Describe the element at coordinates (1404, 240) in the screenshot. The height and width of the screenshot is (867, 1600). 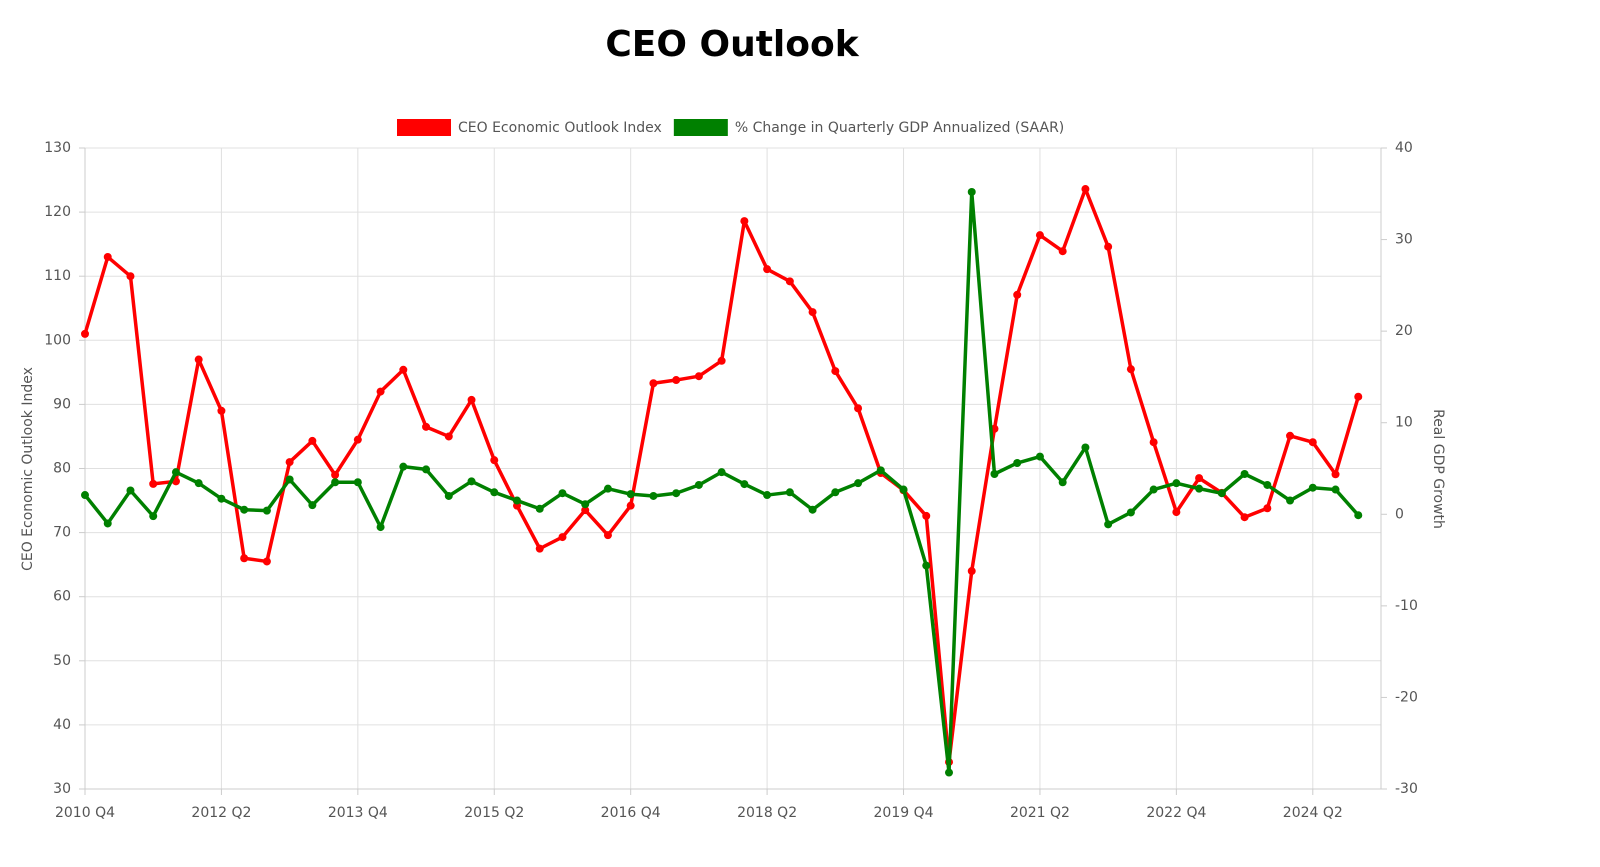
I see `y2-tick-label: 30` at that location.